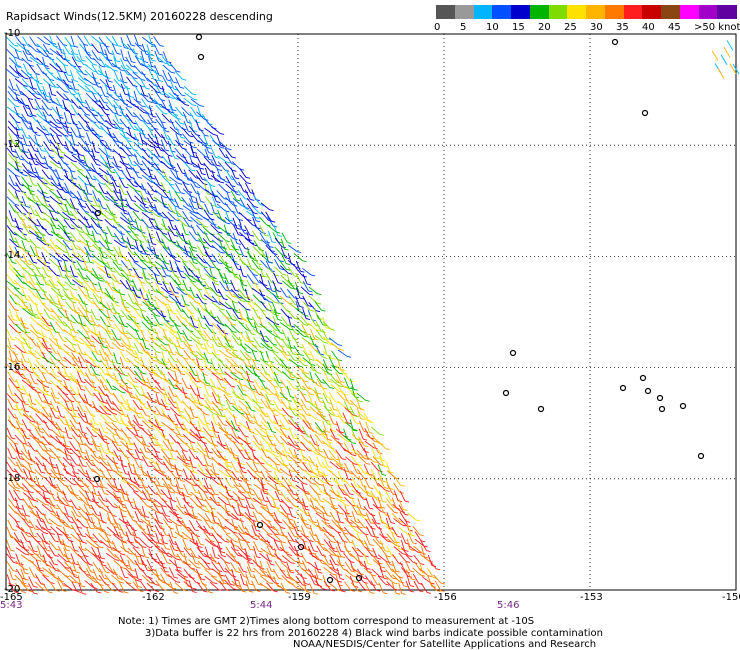 Image resolution: width=740 pixels, height=650 pixels. Describe the element at coordinates (708, 12) in the screenshot. I see `colorbar-swatch` at that location.